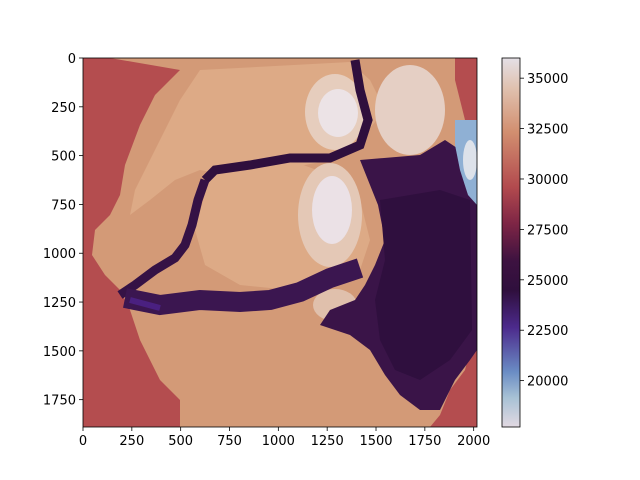 This screenshot has height=480, width=640. What do you see at coordinates (338, 113) in the screenshot?
I see `heatmap-peak-north-core` at bounding box center [338, 113].